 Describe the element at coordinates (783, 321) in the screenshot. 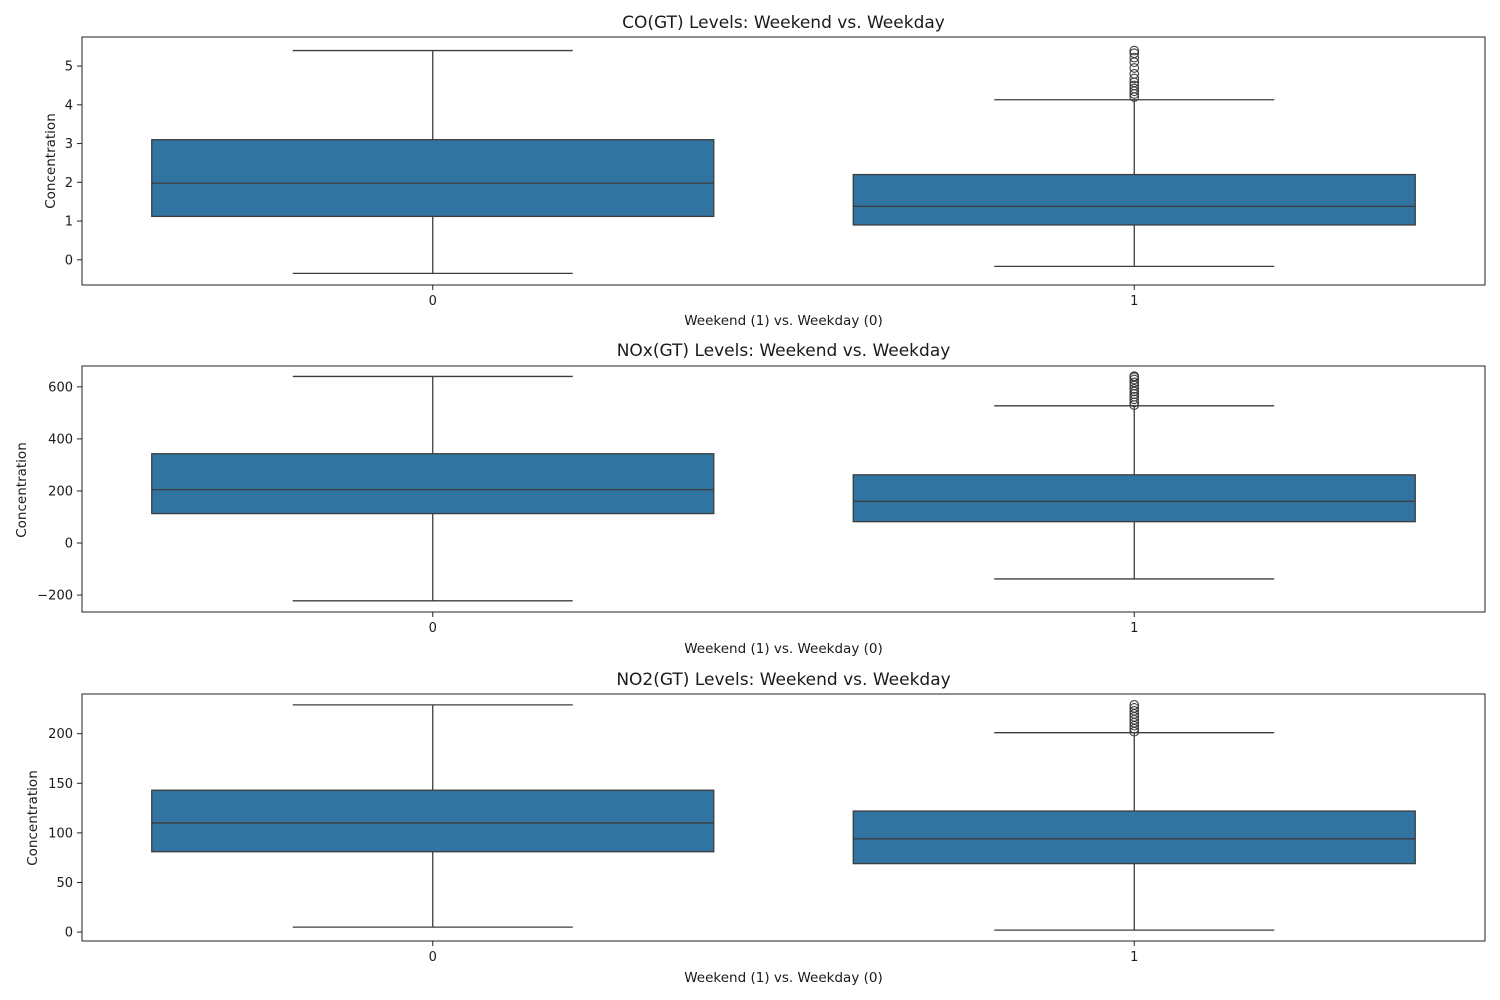

I see `xlabel-co: Weekend (1) vs. Weekday (0)` at that location.